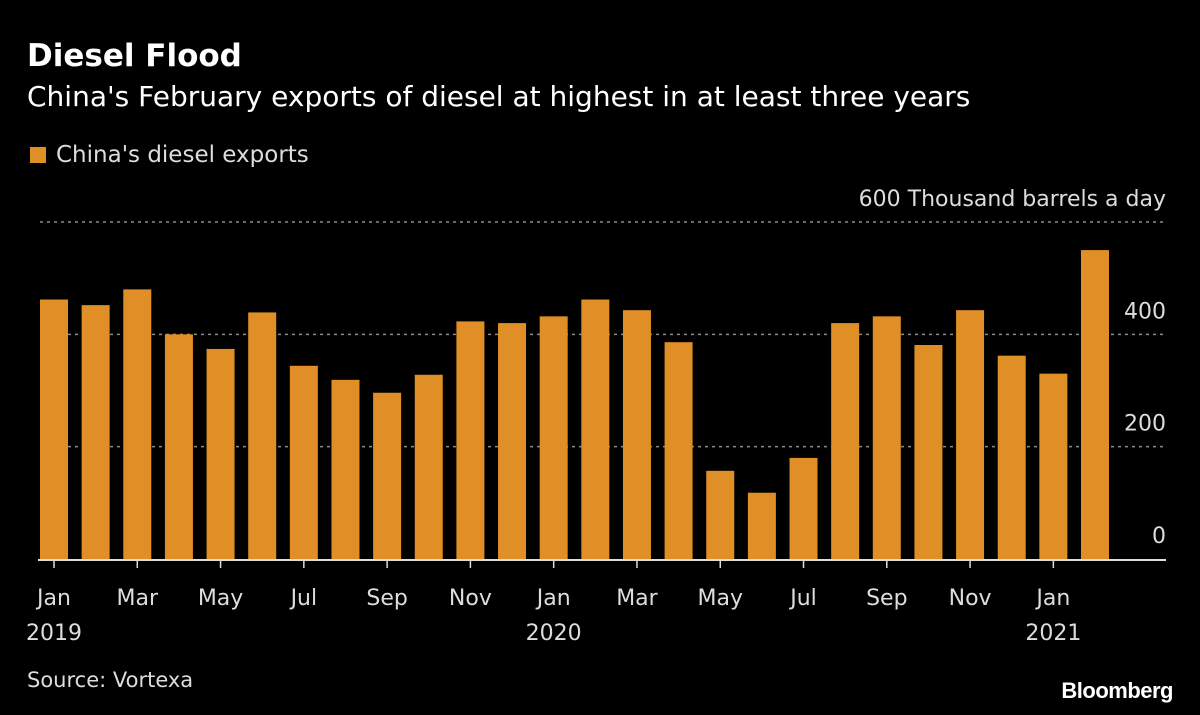 The image size is (1200, 715). What do you see at coordinates (262, 435) in the screenshot?
I see `bar-jun-2019` at bounding box center [262, 435].